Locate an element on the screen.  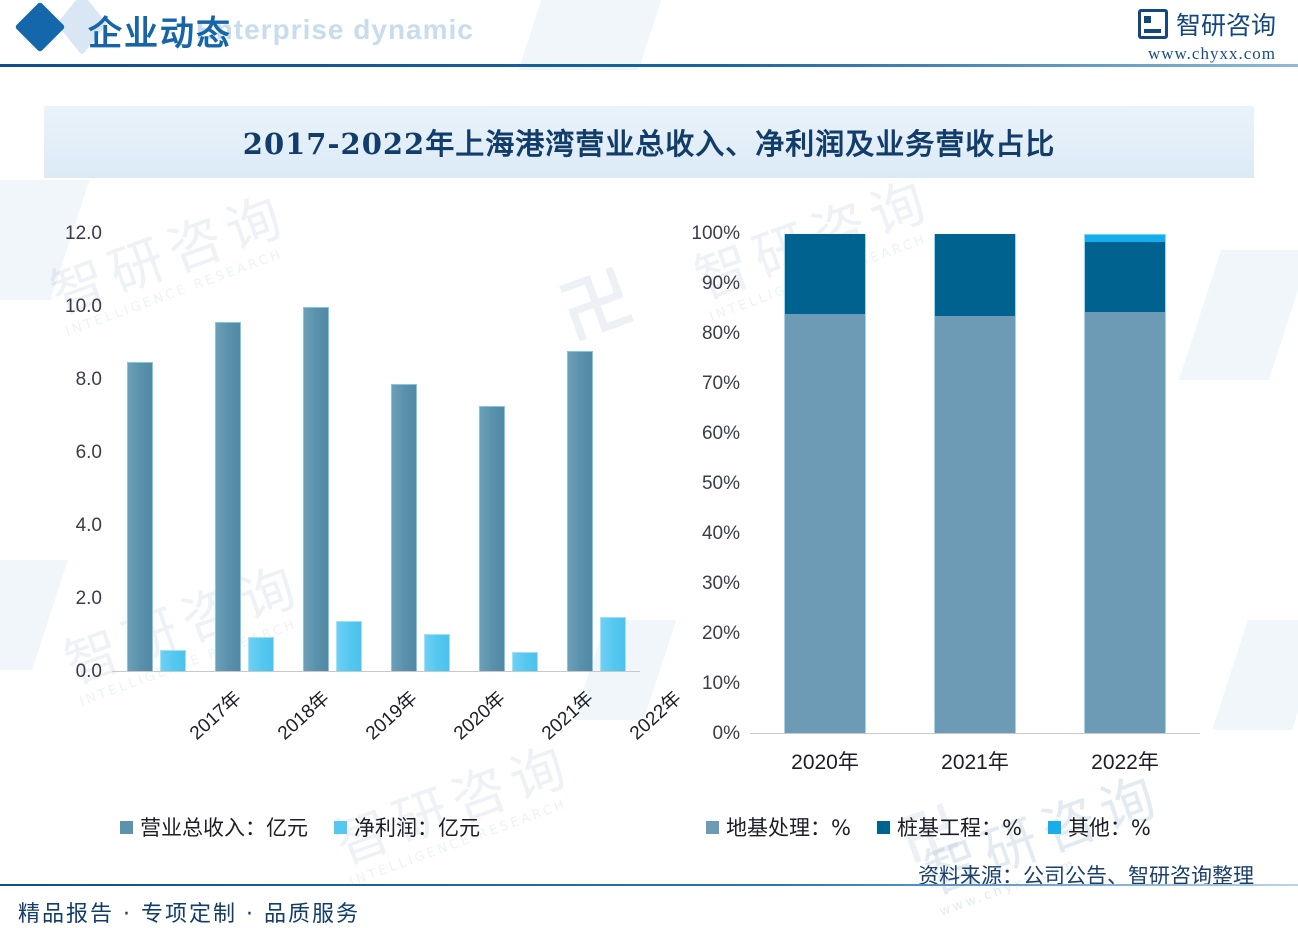
legend-right: 地基处理：% 桩基工程：% 其他：% is located at coordinates (928, 827).